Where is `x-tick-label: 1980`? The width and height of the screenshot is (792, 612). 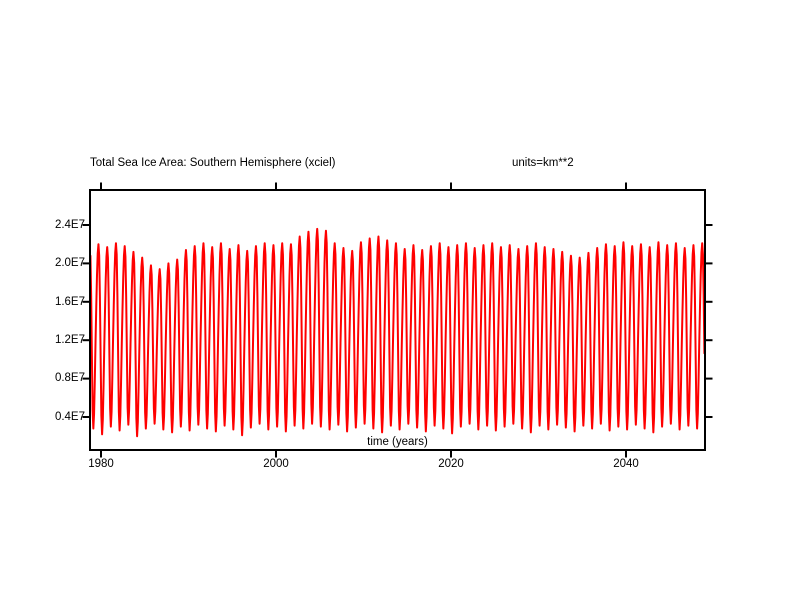 x-tick-label: 1980 is located at coordinates (101, 464).